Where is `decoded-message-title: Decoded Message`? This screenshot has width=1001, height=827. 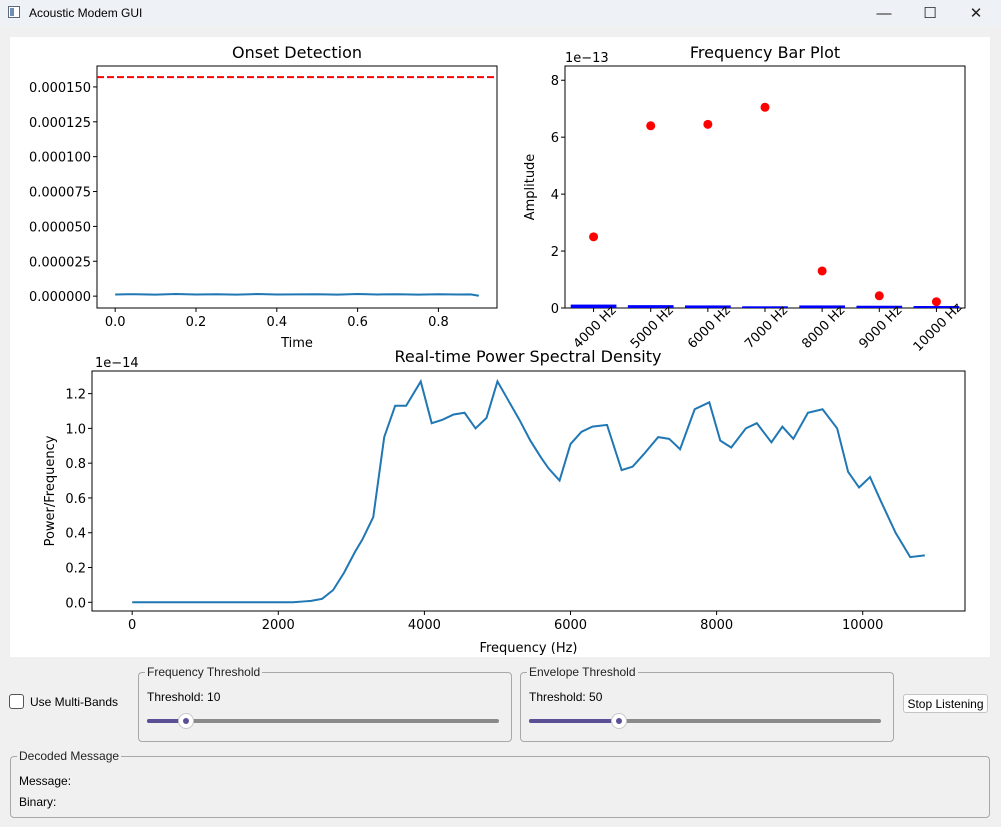 decoded-message-title: Decoded Message is located at coordinates (69, 756).